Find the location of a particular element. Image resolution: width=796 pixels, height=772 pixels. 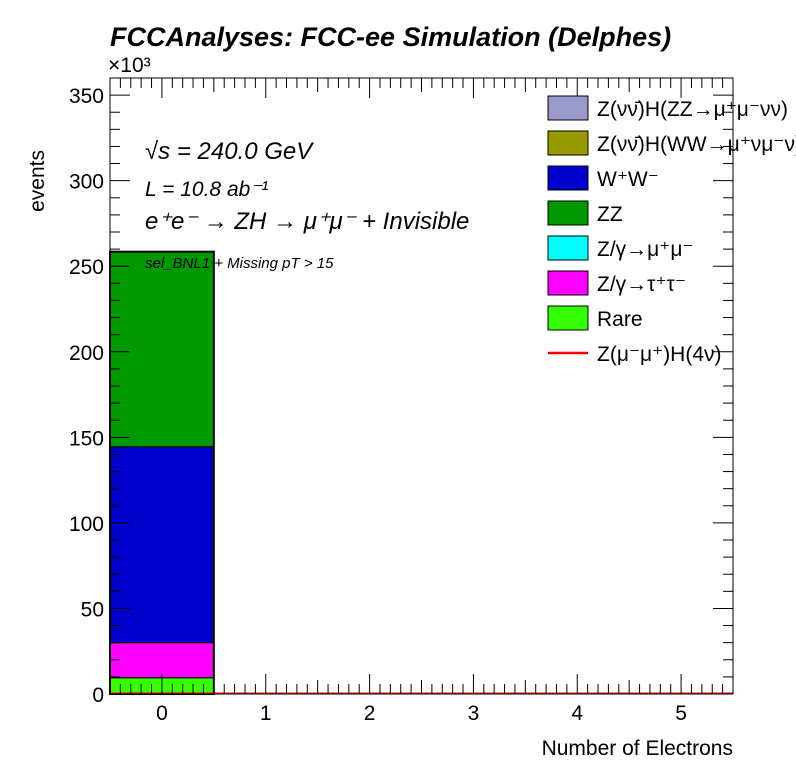

y-tick-label: 150 is located at coordinates (86, 438).